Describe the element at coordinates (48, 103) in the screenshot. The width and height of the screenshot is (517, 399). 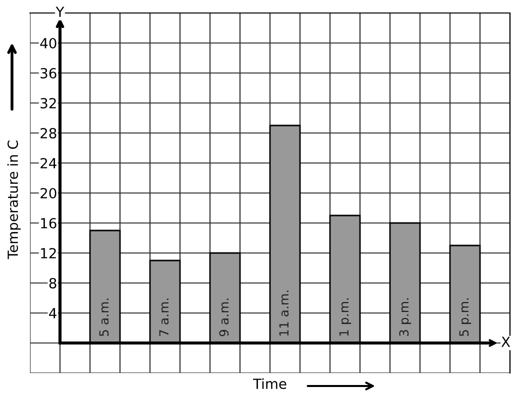
I see `y-tick-label: 32` at that location.